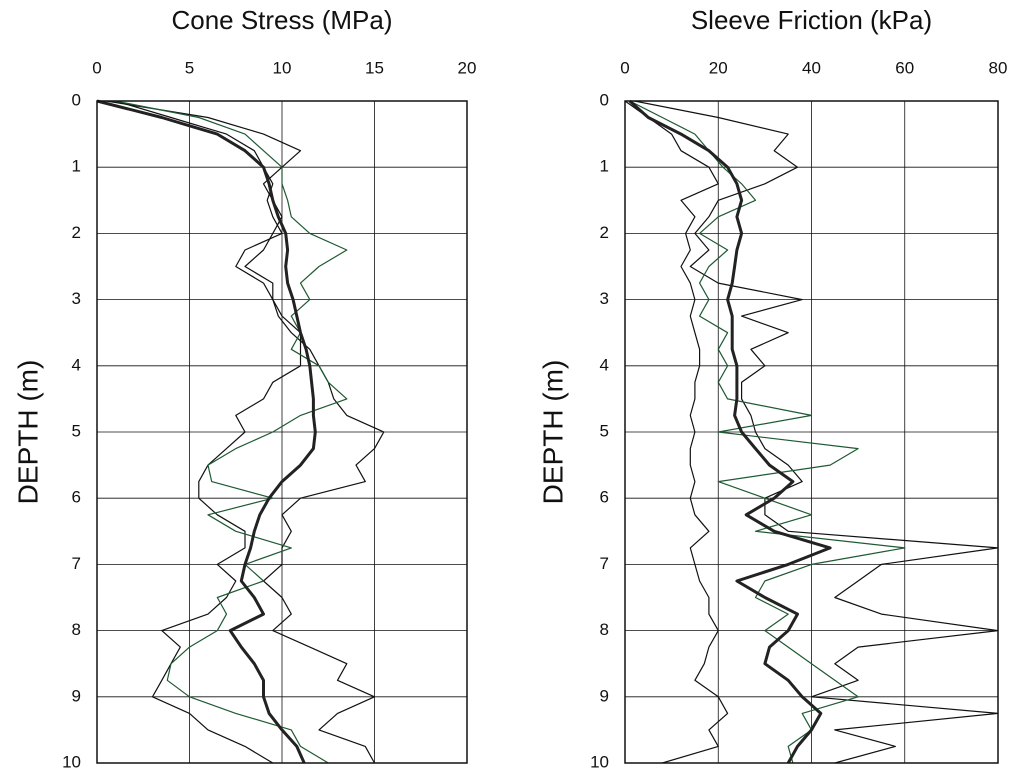 This screenshot has height=773, width=1015. I want to click on x-tick-label: 80, so click(998, 67).